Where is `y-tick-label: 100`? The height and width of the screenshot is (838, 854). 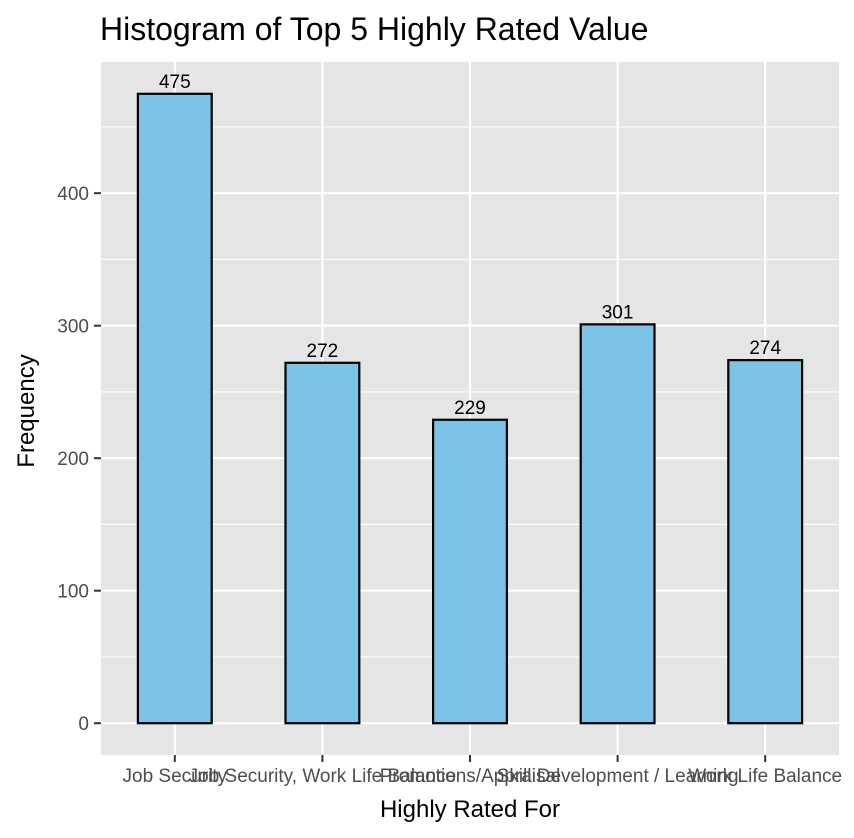 y-tick-label: 100 is located at coordinates (73, 592).